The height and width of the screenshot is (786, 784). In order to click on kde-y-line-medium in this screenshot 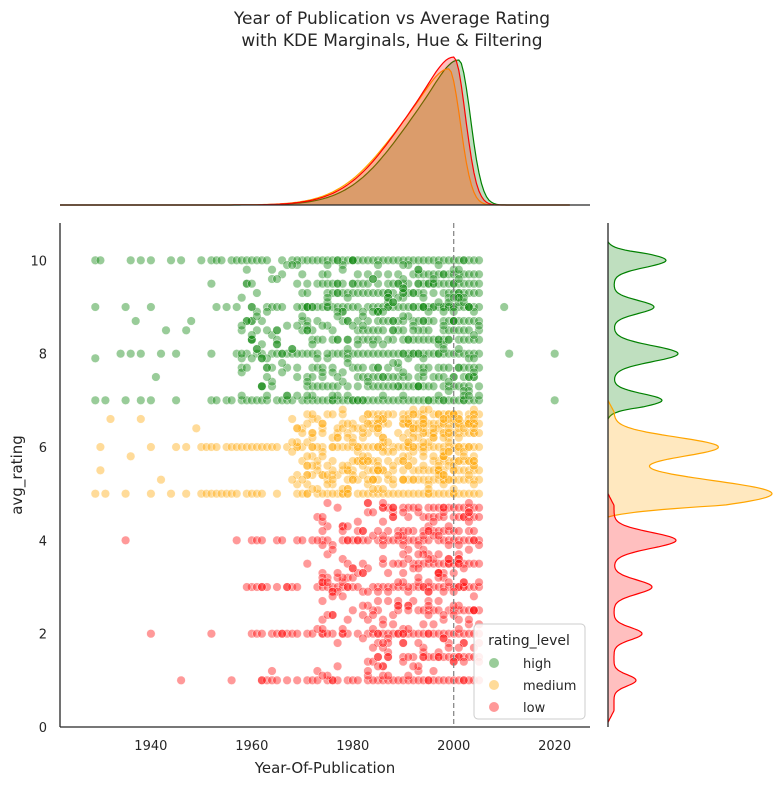, I will do `click(690, 459)`.